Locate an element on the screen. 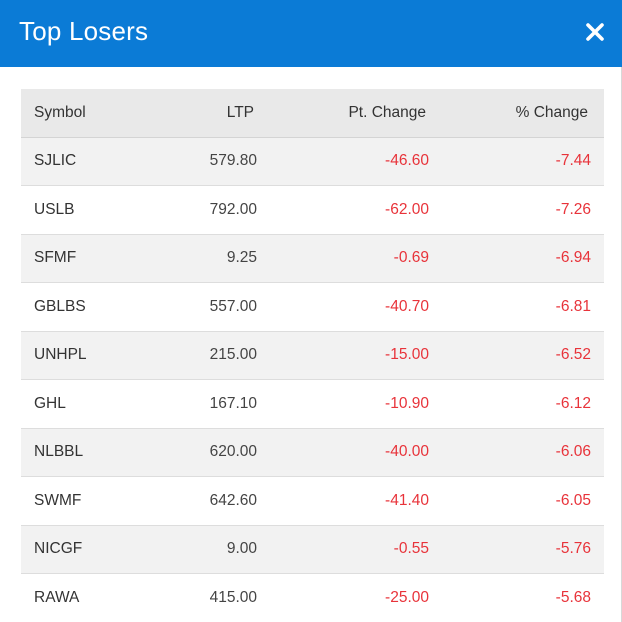 The height and width of the screenshot is (622, 622). cell-symbol: NLBBL is located at coordinates (76, 452).